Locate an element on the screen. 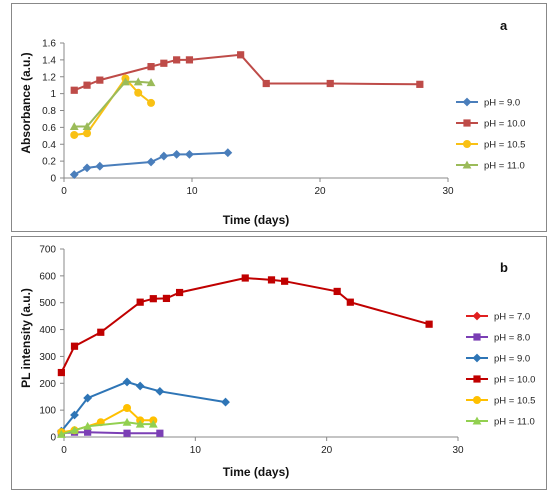 This screenshot has height=498, width=550. panel-b-x-tick-label: 10 is located at coordinates (196, 450).